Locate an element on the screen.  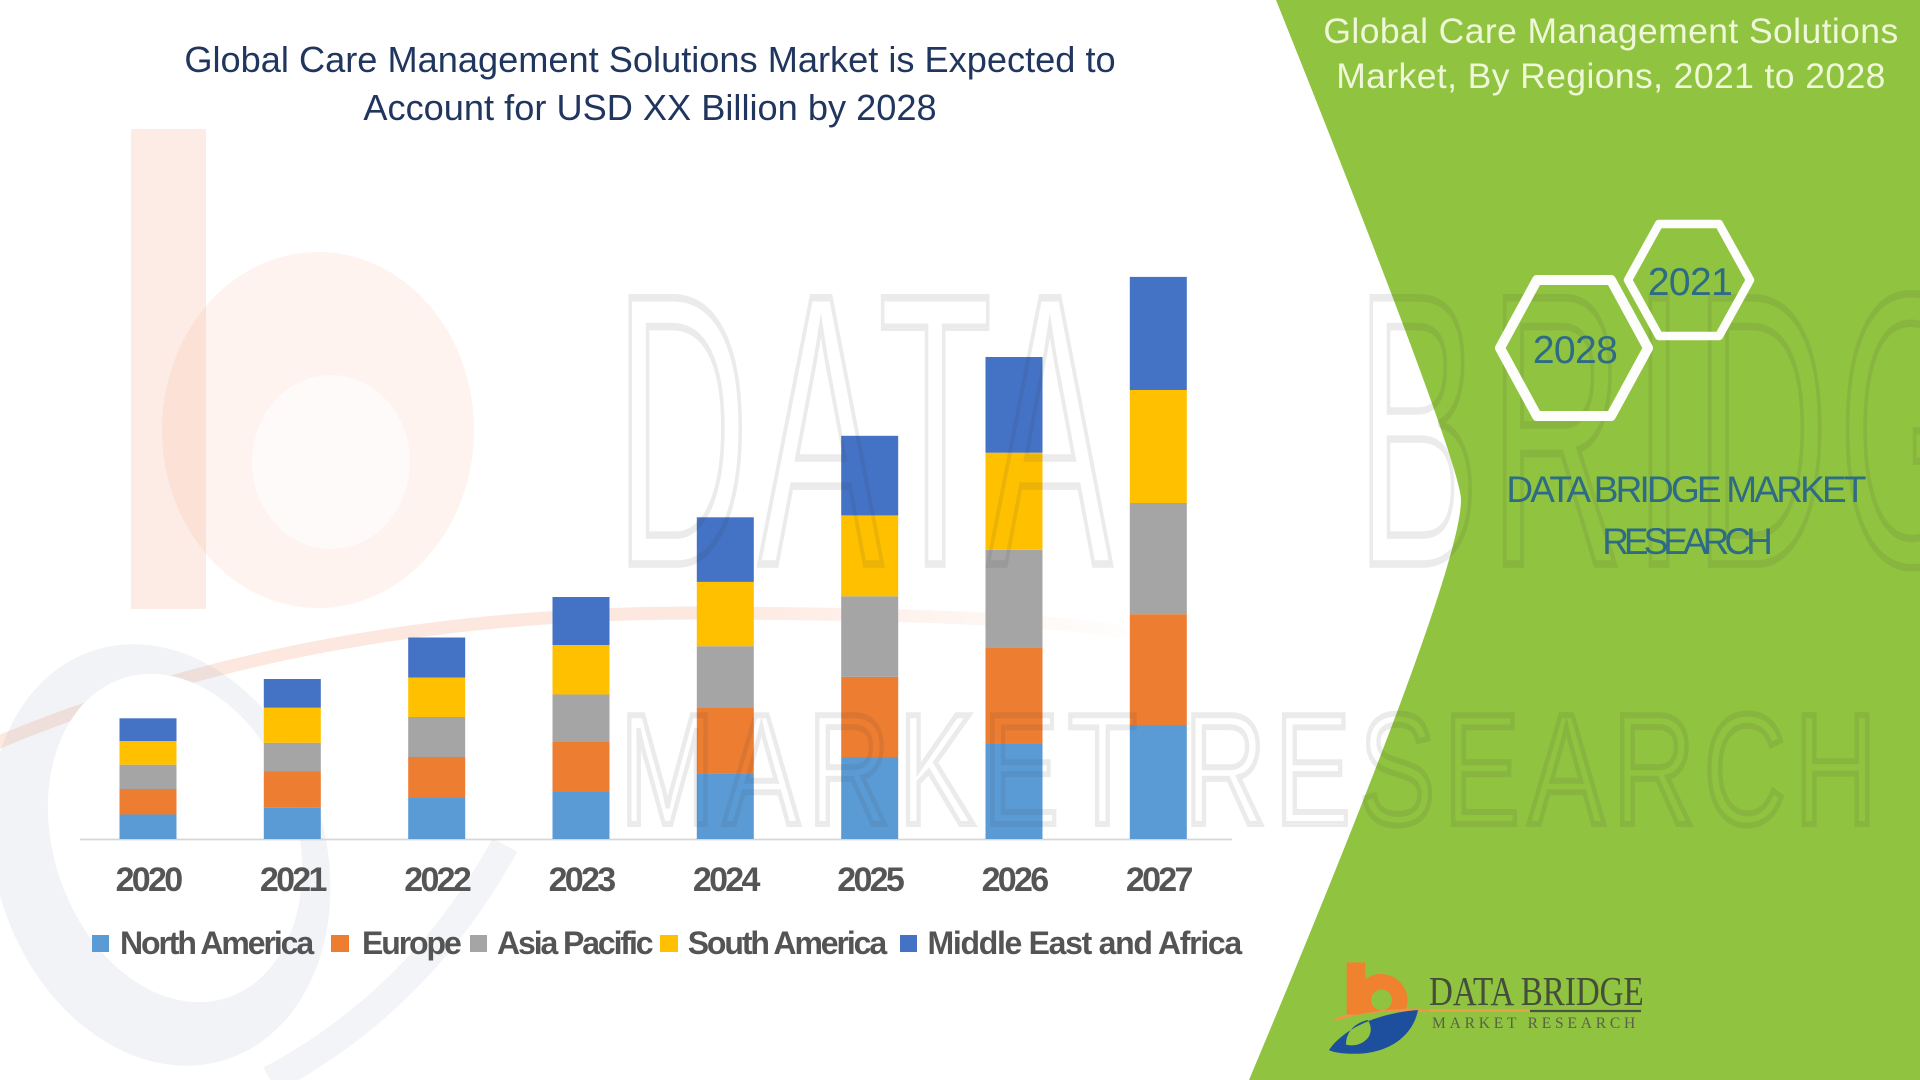
svg-text: DATA is located at coordinates (868, 431).